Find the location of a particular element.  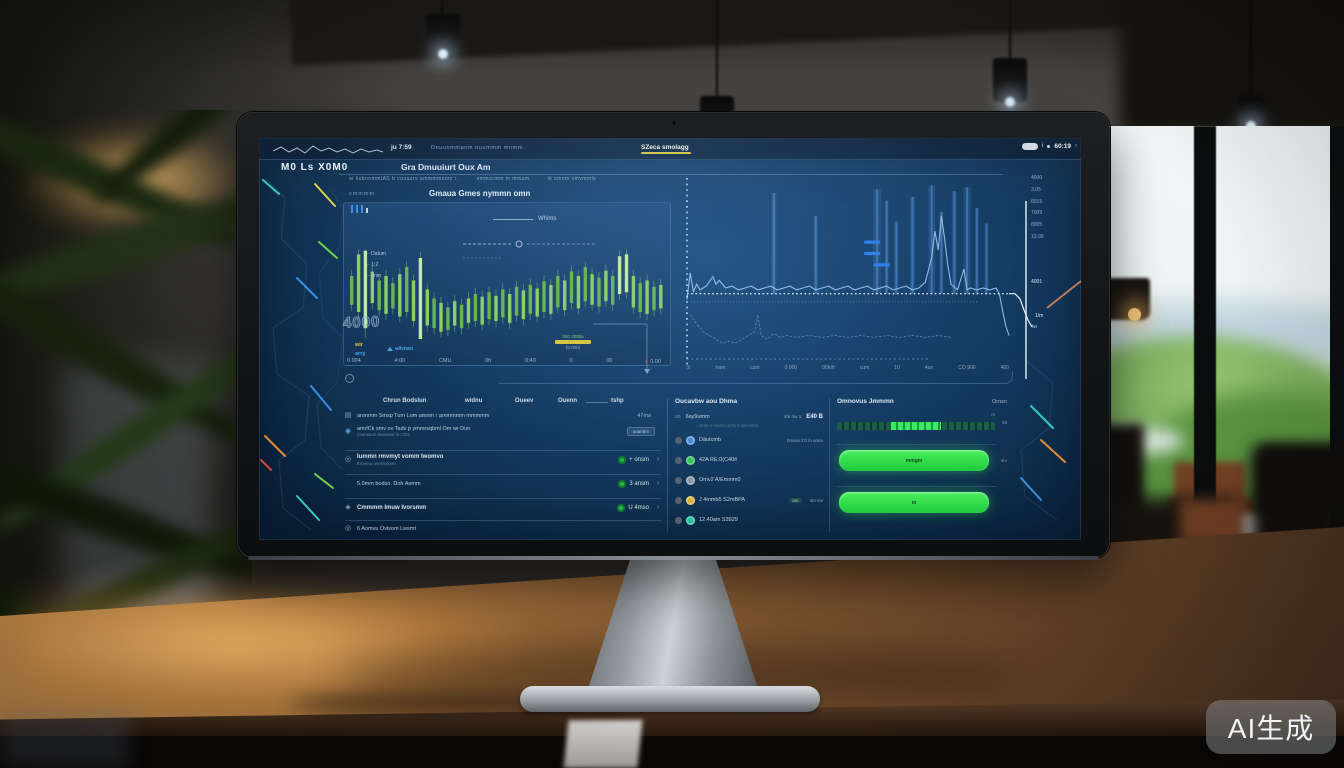

table-leg is located at coordinates (603, 744).